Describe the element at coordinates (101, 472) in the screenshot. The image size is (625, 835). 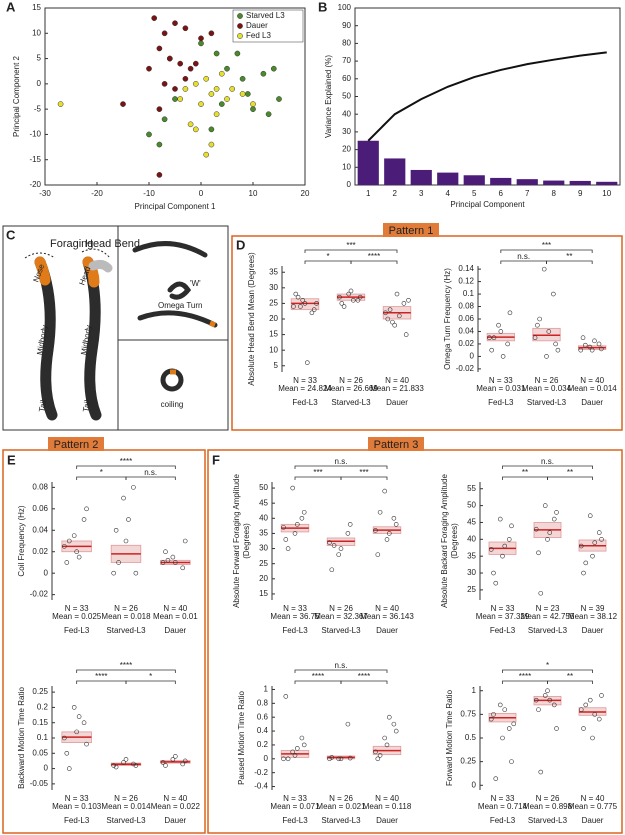
I see `sig-label: *` at that location.